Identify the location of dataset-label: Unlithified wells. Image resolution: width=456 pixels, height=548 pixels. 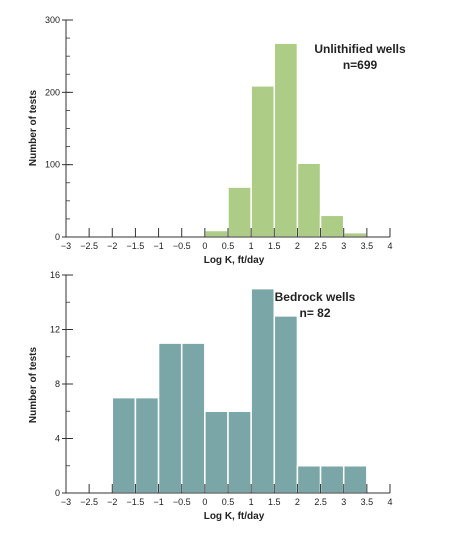
(360, 49).